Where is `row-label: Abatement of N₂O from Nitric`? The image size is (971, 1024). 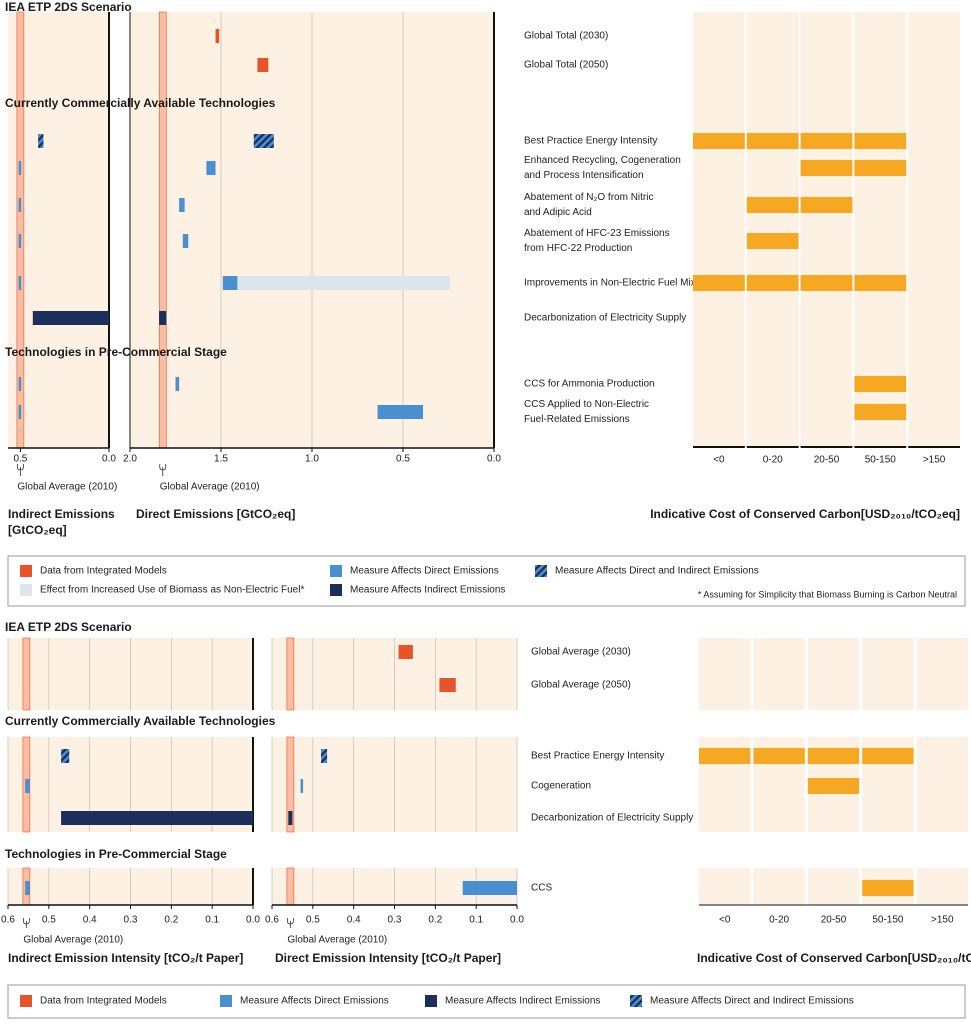
row-label: Abatement of N₂O from Nitric is located at coordinates (588, 197).